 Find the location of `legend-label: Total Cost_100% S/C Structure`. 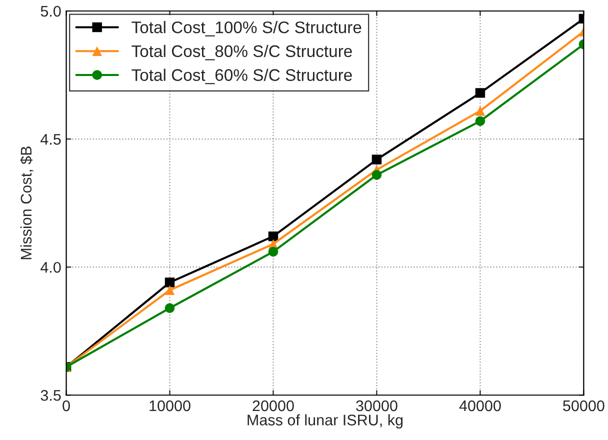

legend-label: Total Cost_100% S/C Structure is located at coordinates (247, 28).